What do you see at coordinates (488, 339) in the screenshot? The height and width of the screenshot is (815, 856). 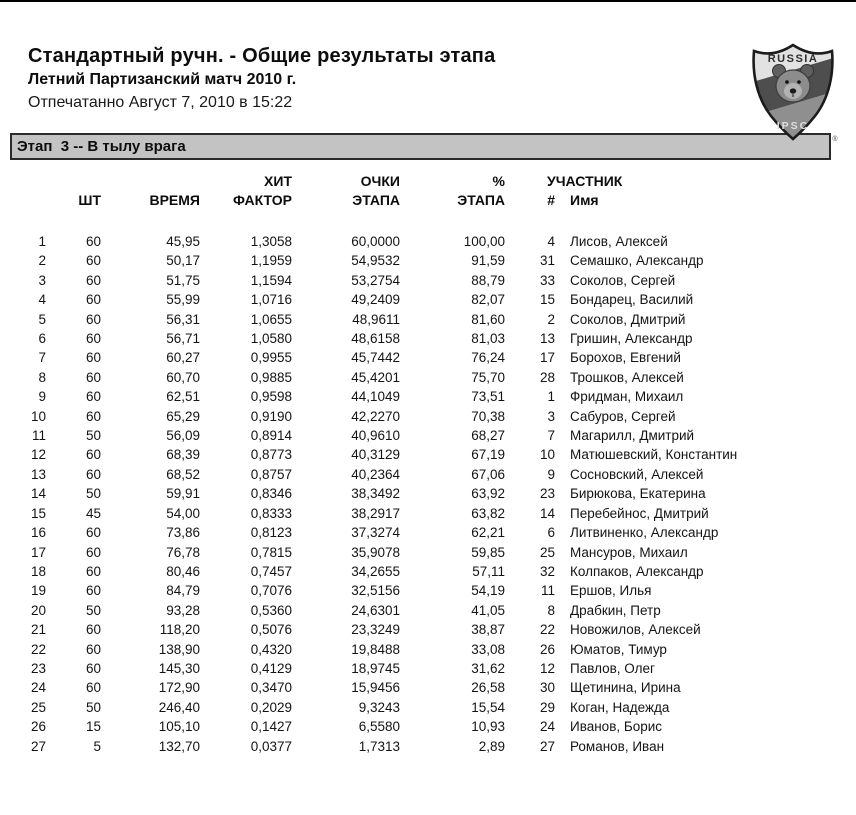 I see `stage-percent-cell: 81,03` at bounding box center [488, 339].